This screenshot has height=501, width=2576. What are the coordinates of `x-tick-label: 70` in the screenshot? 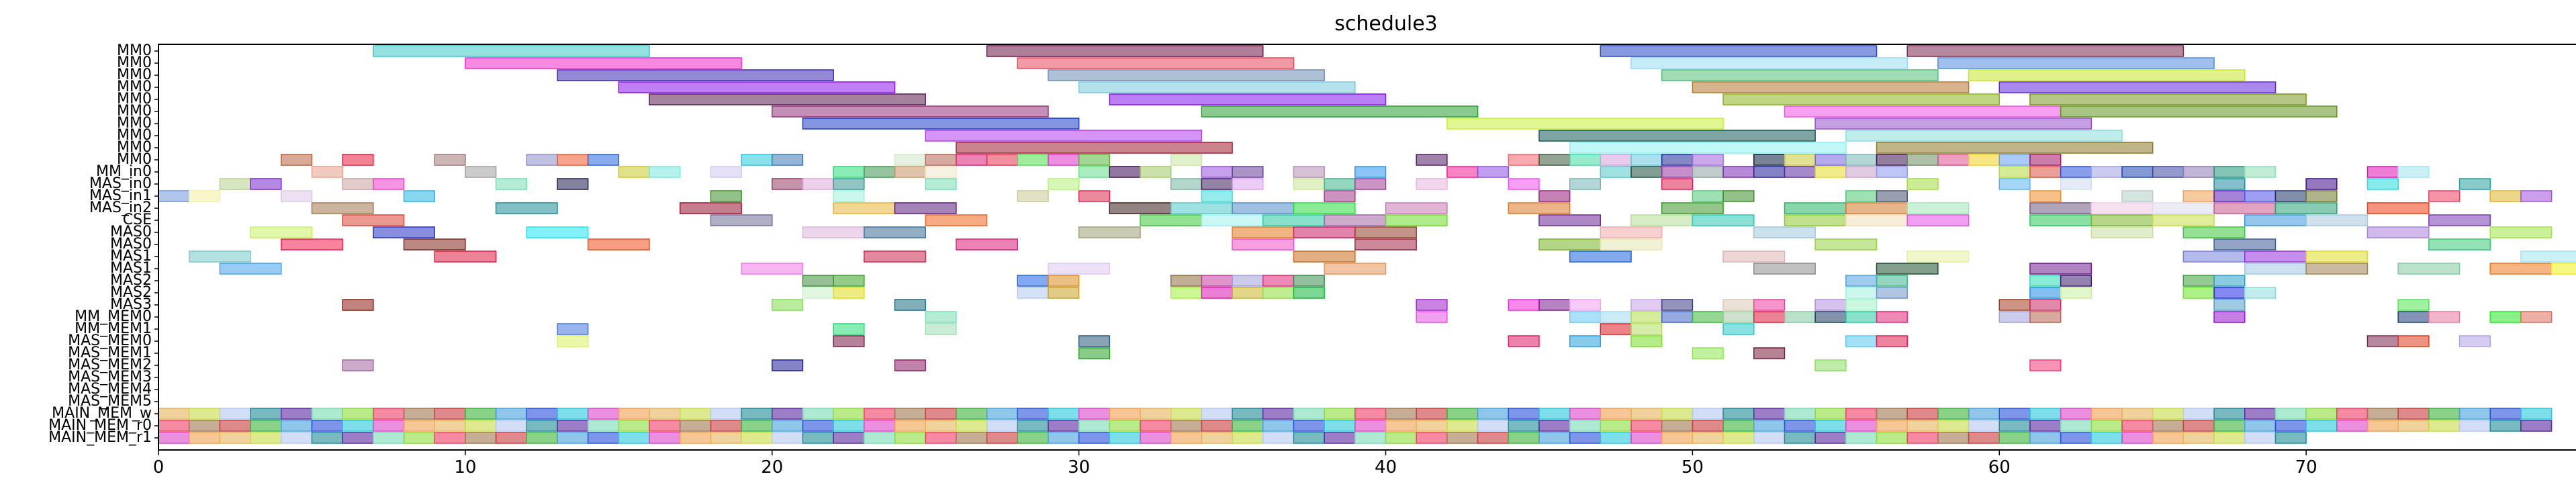 It's located at (2306, 467).